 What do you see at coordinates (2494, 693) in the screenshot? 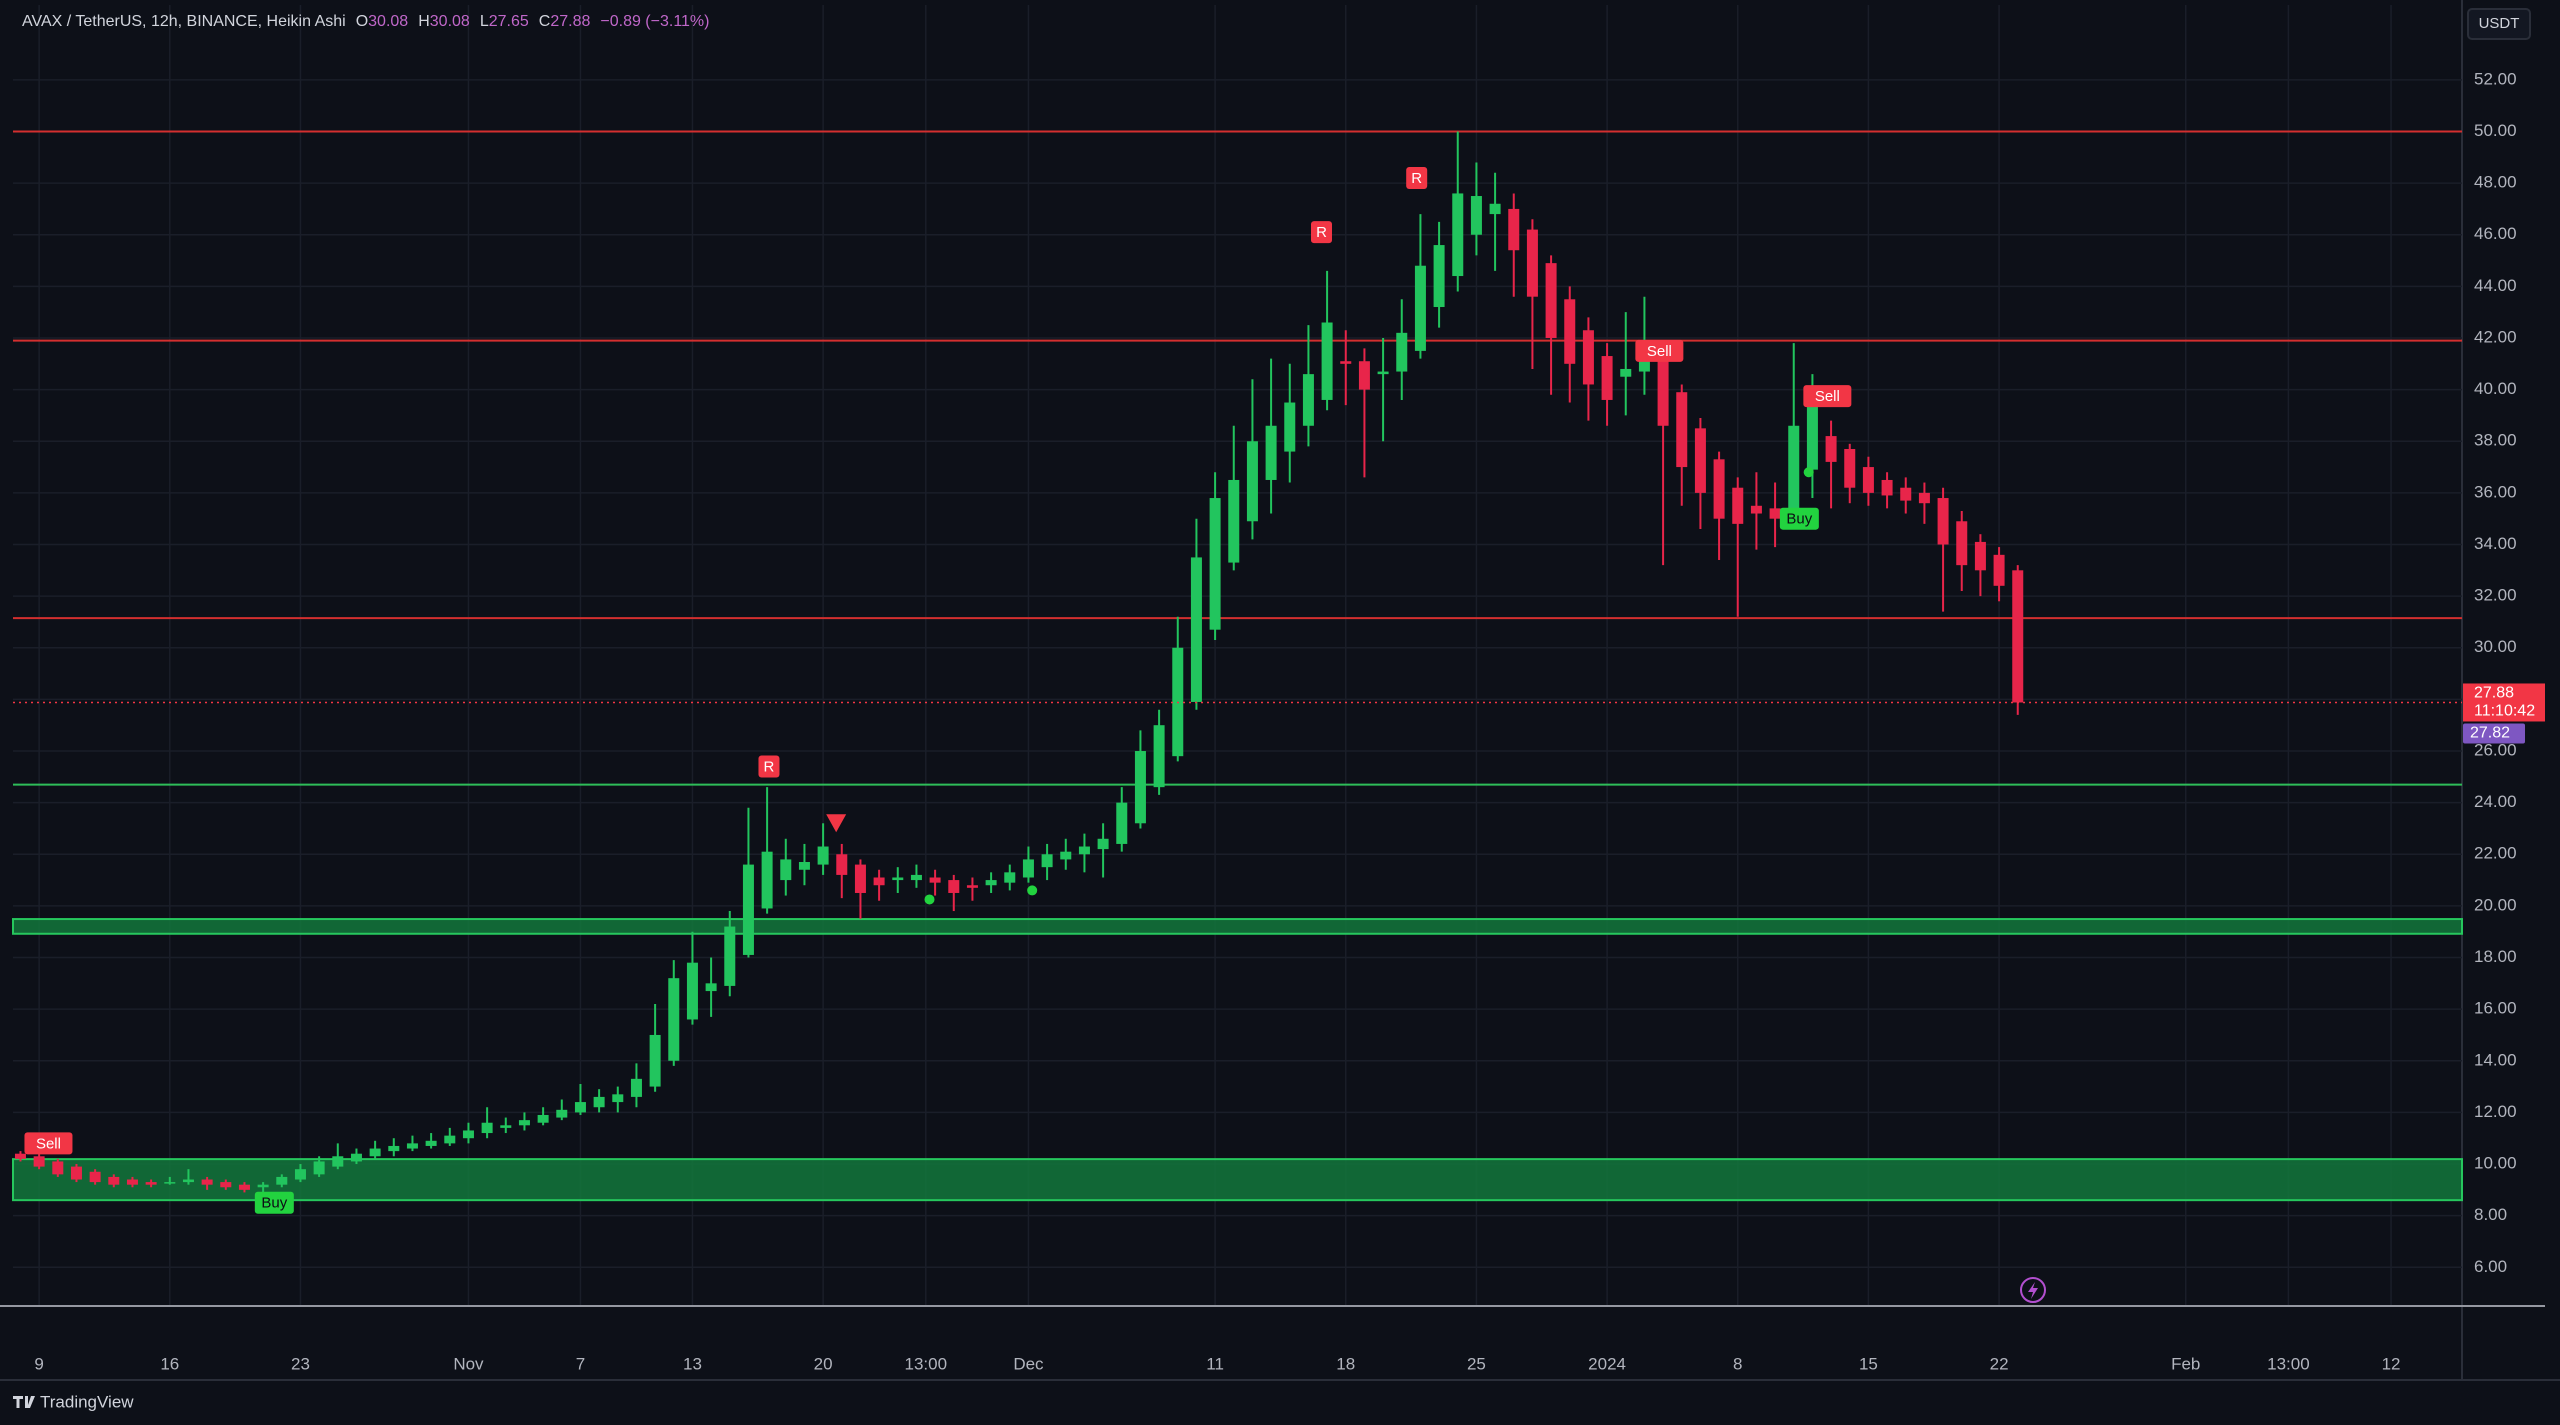
I see `last-price-label: 27.88` at bounding box center [2494, 693].